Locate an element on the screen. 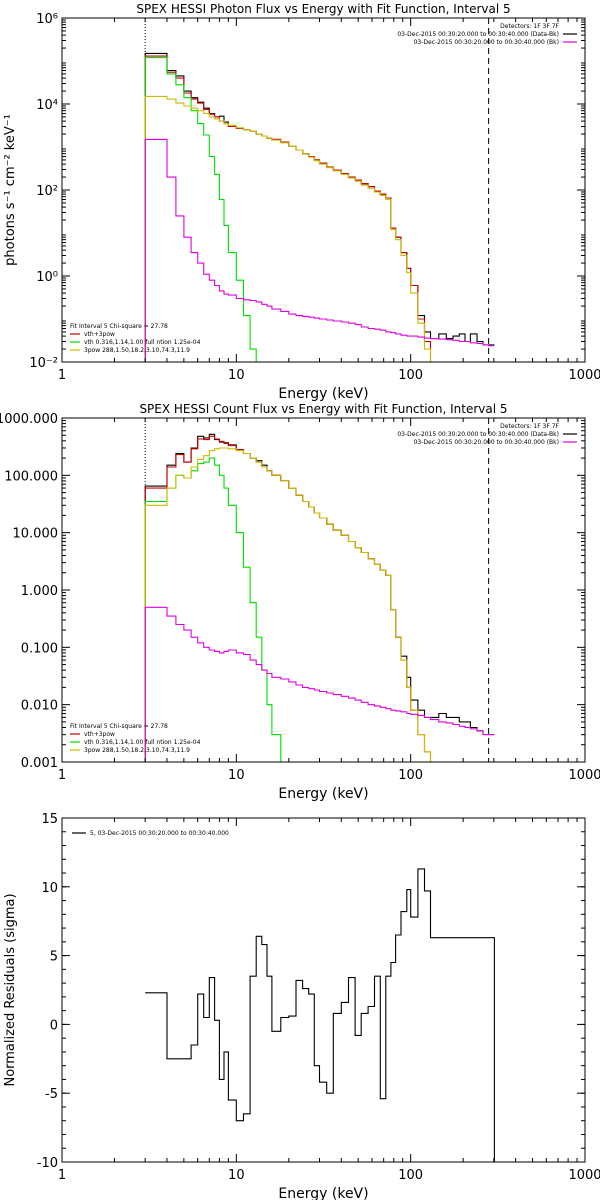  y-tick-label: 1000.000 is located at coordinates (29, 419).